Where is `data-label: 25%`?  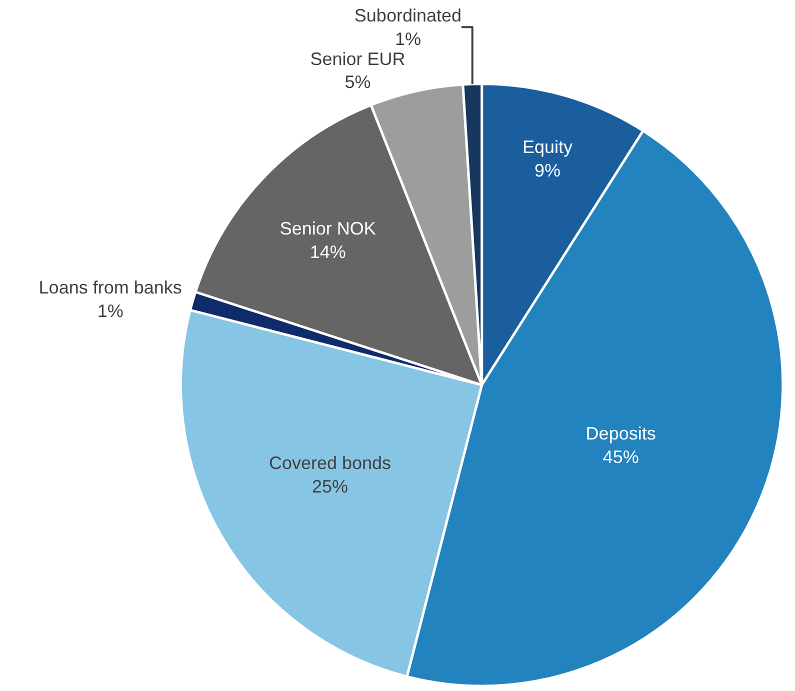
data-label: 25% is located at coordinates (330, 486).